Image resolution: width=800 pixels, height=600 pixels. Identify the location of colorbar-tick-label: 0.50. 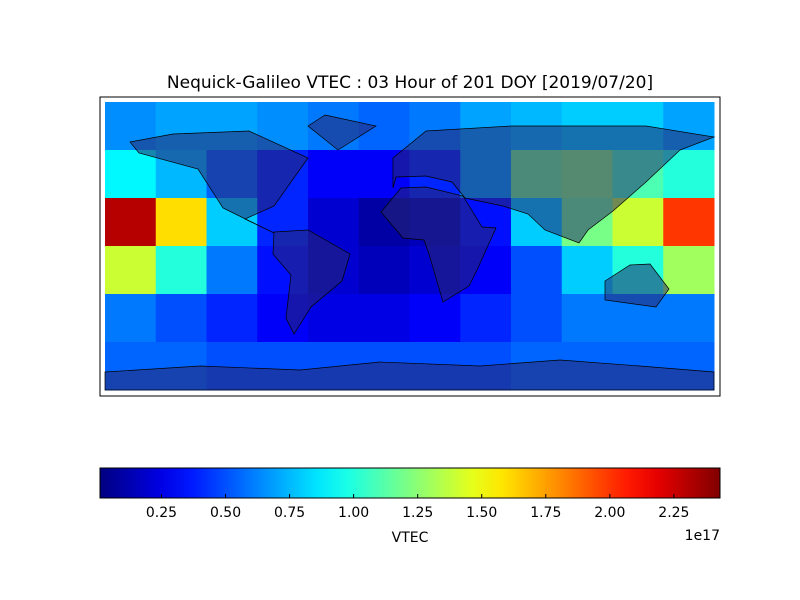
(225, 513).